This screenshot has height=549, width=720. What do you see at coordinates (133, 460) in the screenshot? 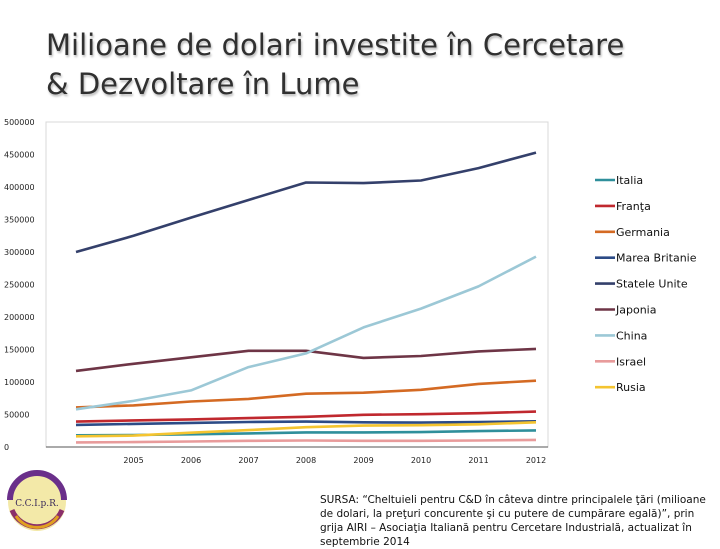
I see `x-tick-label: 2005` at bounding box center [133, 460].